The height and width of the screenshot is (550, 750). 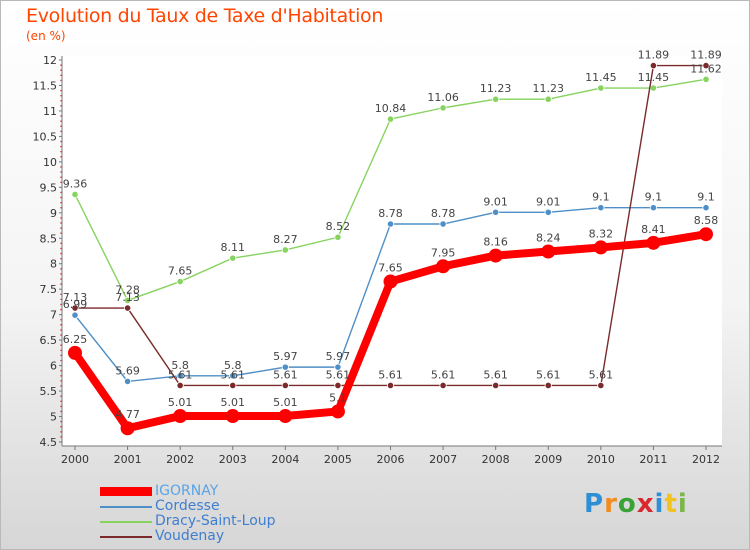 What do you see at coordinates (205, 16) in the screenshot?
I see `chart-title: Evolution du Taux de Taxe d'Habitation` at bounding box center [205, 16].